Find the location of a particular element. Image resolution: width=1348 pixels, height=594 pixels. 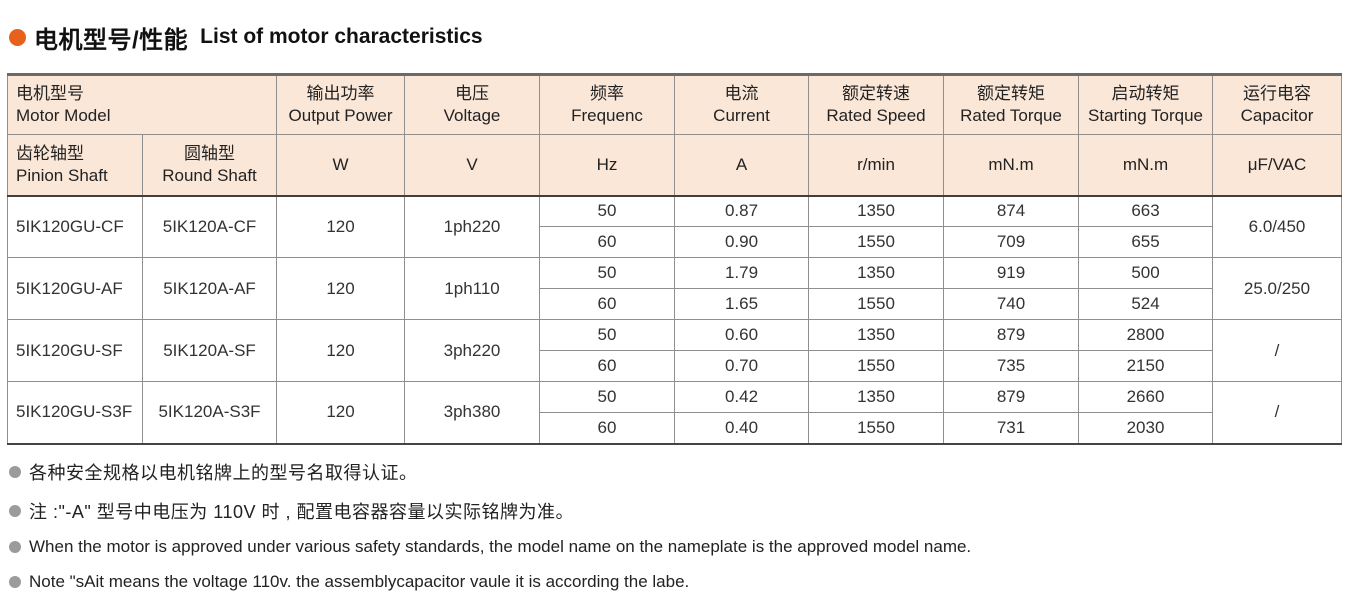

cell-voltage: 3ph220 is located at coordinates (472, 350).